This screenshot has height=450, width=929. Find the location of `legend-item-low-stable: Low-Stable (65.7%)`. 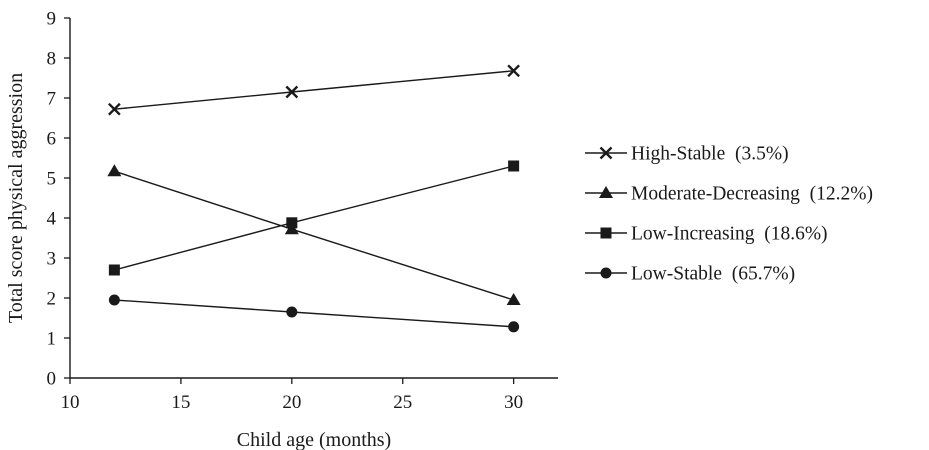

legend-item-low-stable: Low-Stable (65.7%) is located at coordinates (690, 274).